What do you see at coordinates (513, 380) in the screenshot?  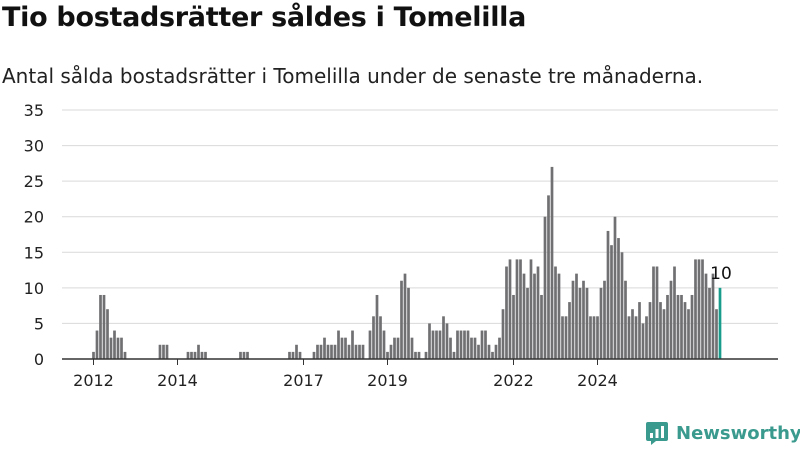 I see `x-tick-label: 2022` at bounding box center [513, 380].